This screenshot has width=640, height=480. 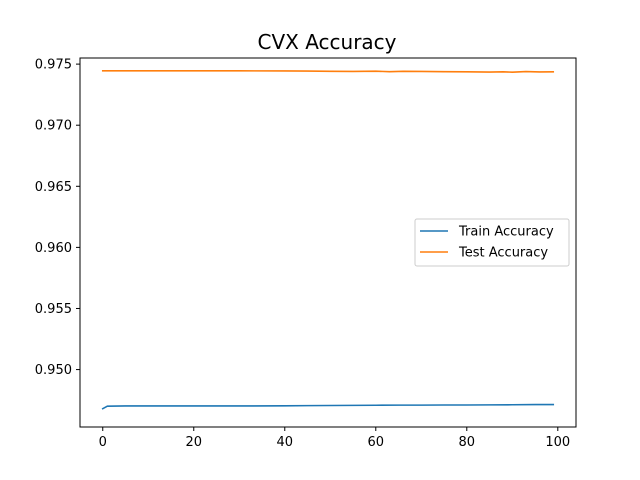 I want to click on x-tick-label: 40, so click(x=284, y=442).